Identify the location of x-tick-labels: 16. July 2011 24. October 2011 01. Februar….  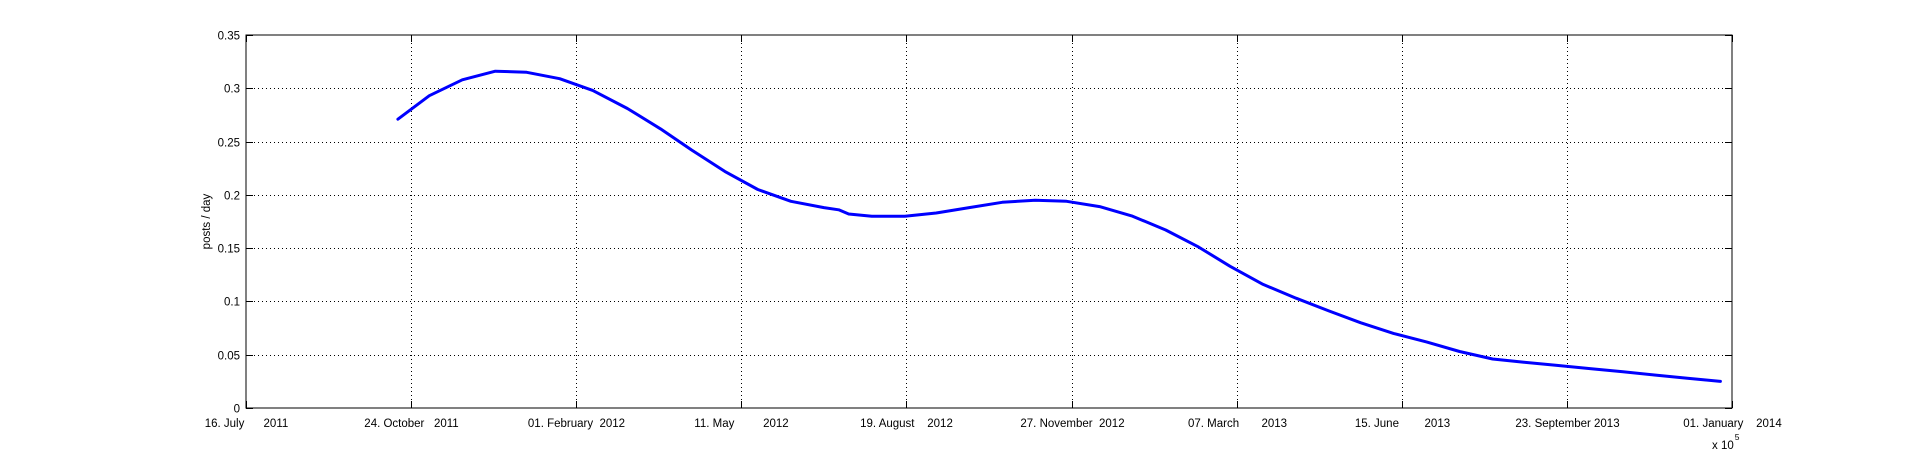
(994, 424).